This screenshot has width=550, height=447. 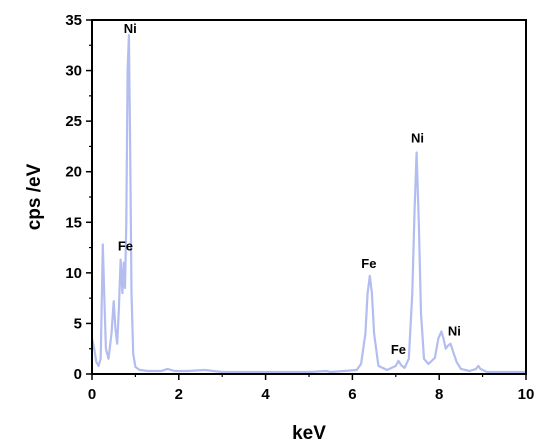 What do you see at coordinates (179, 394) in the screenshot?
I see `x-tick-label: 2` at bounding box center [179, 394].